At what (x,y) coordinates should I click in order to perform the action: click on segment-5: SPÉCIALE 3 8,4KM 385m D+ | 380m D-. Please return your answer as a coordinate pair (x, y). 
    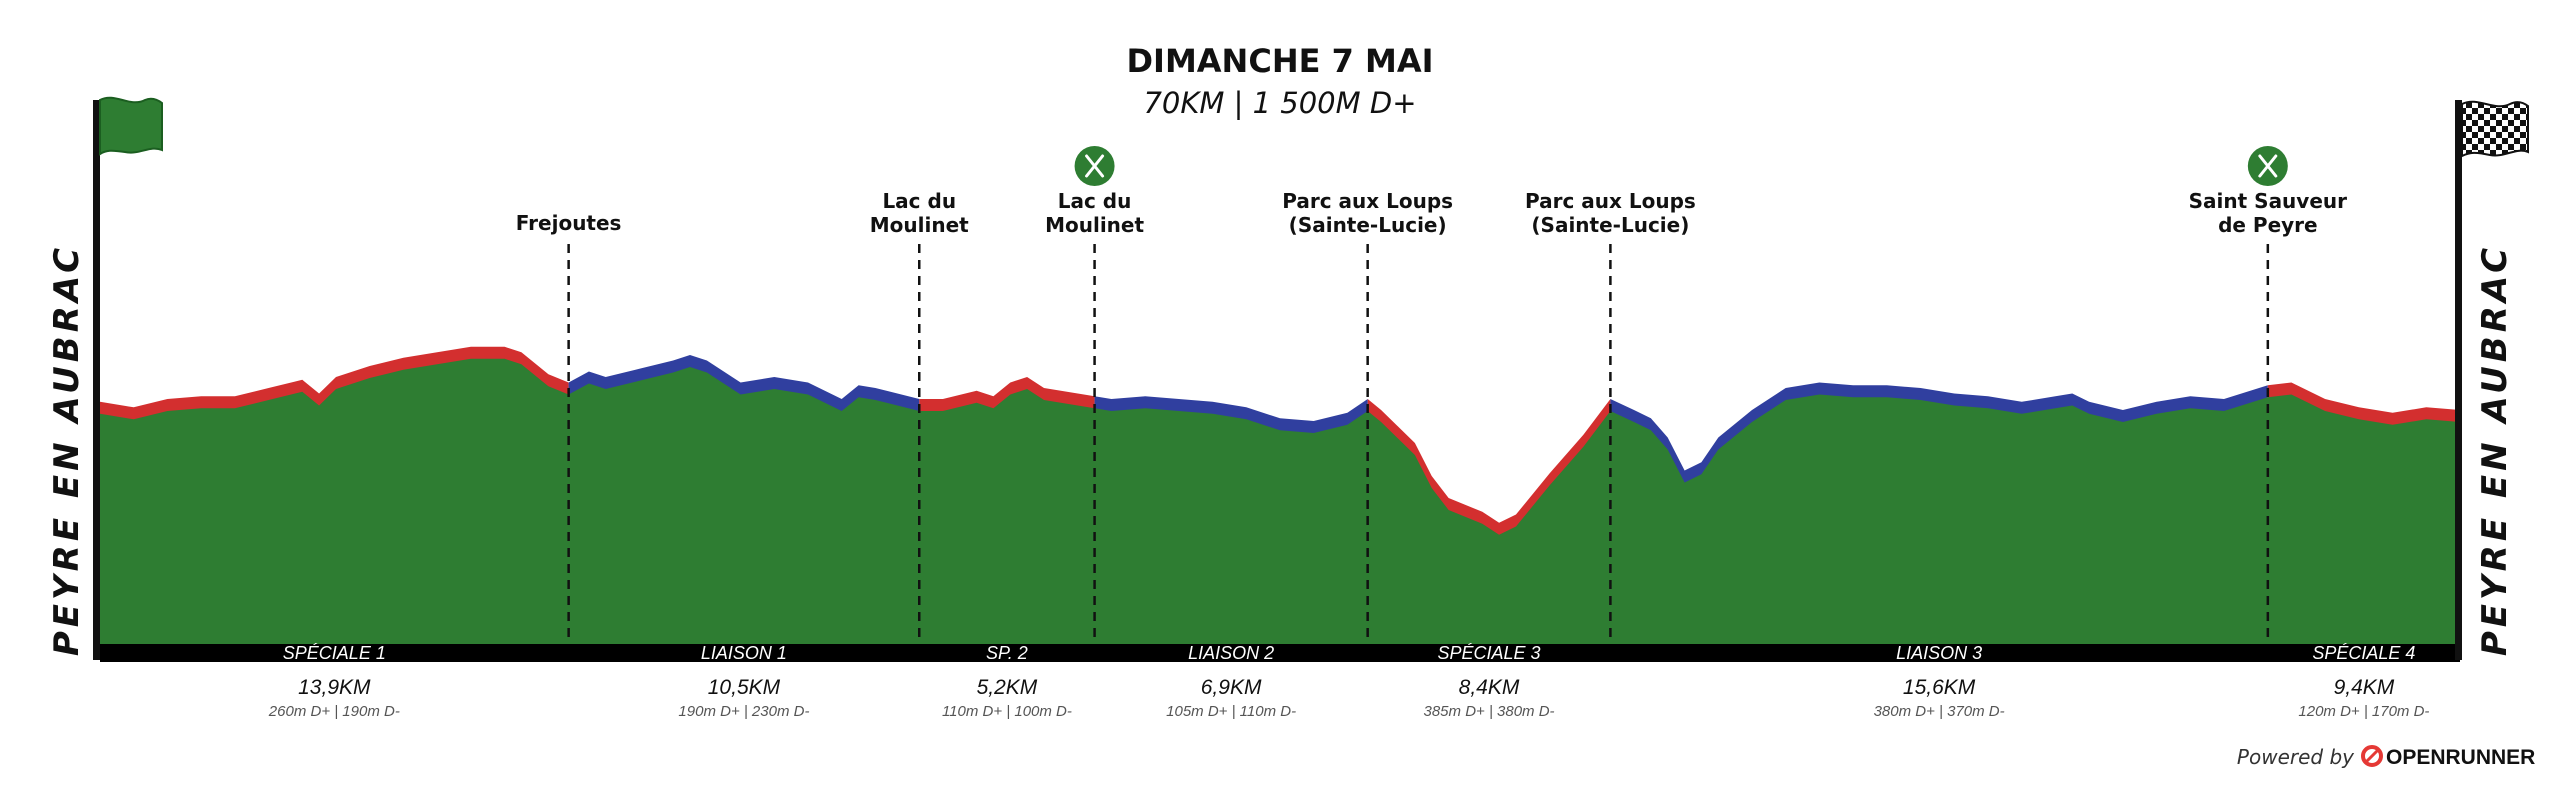
    Looking at the image, I should click on (1489, 681).